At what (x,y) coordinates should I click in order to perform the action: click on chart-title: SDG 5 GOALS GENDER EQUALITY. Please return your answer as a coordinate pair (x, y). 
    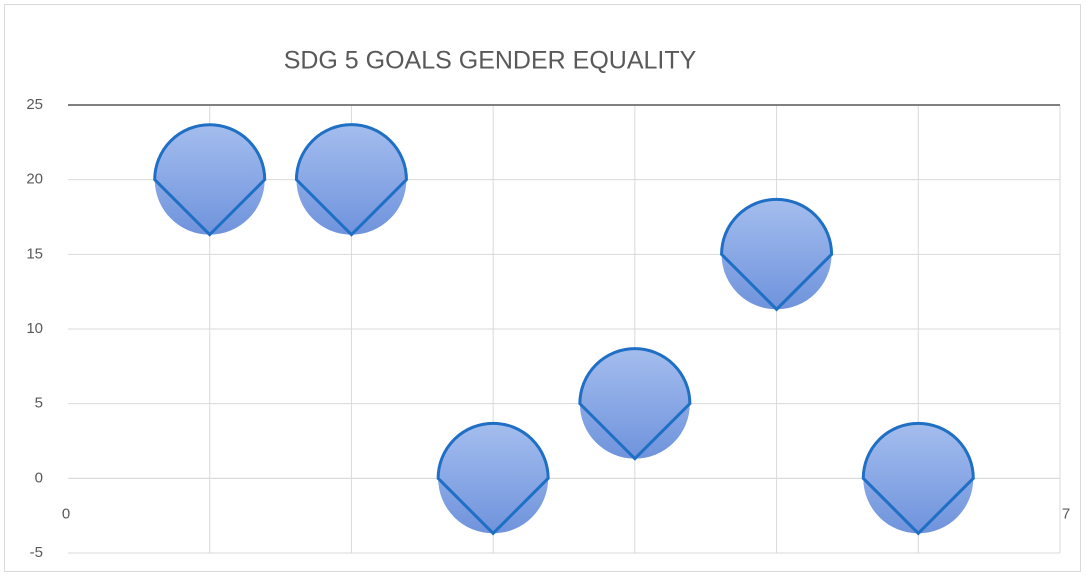
    Looking at the image, I should click on (490, 61).